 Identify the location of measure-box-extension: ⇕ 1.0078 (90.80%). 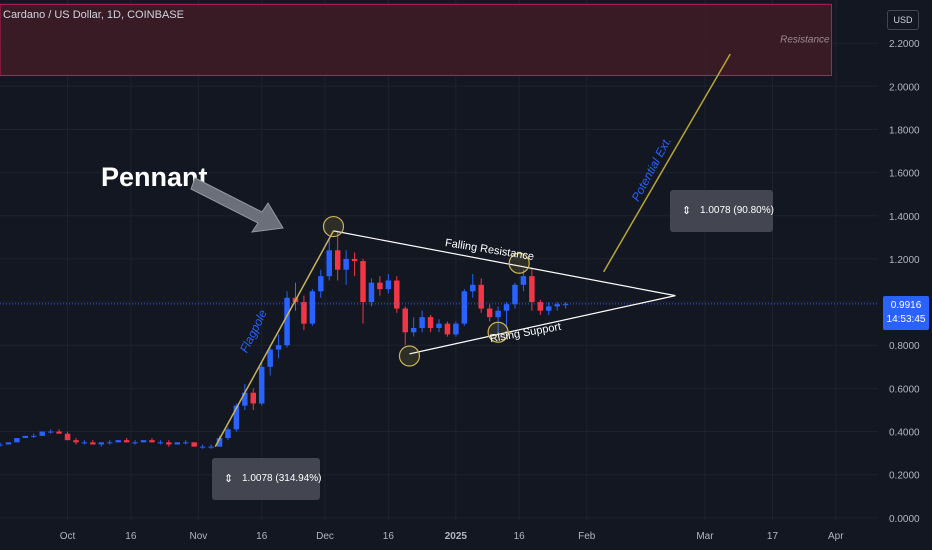
(722, 211).